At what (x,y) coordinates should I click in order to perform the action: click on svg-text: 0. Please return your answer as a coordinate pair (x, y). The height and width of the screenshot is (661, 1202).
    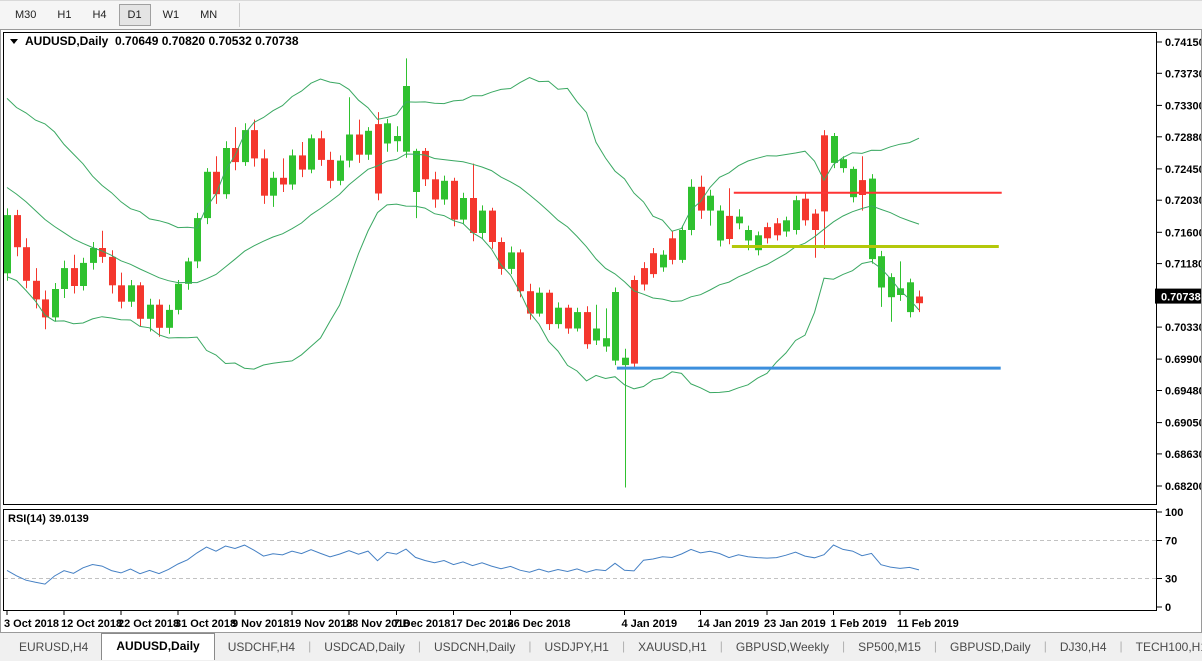
    Looking at the image, I should click on (1168, 608).